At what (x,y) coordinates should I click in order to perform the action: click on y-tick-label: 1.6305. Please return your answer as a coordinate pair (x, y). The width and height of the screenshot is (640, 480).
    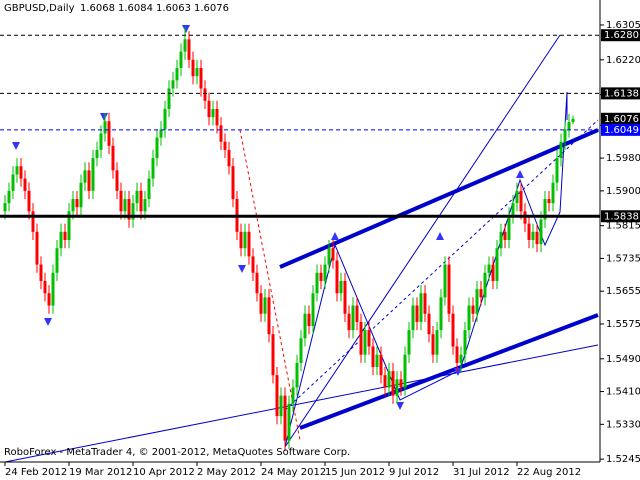
    Looking at the image, I should click on (623, 25).